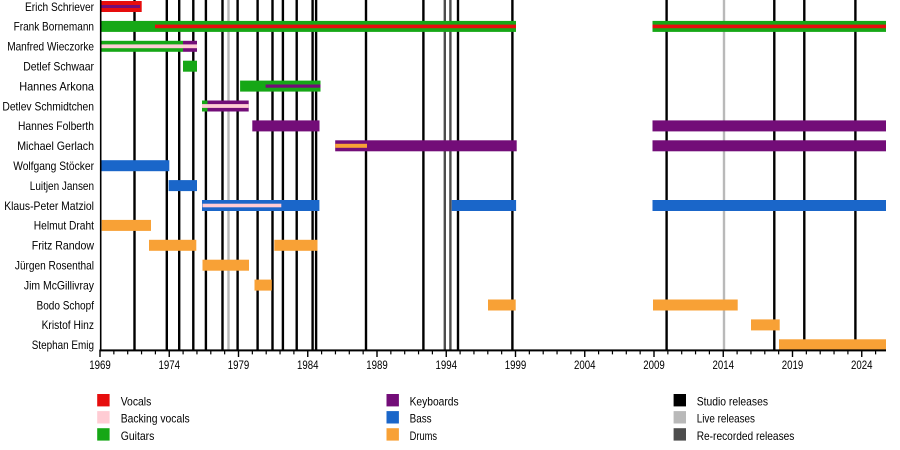  What do you see at coordinates (726, 419) in the screenshot?
I see `svg-text: Live releases` at bounding box center [726, 419].